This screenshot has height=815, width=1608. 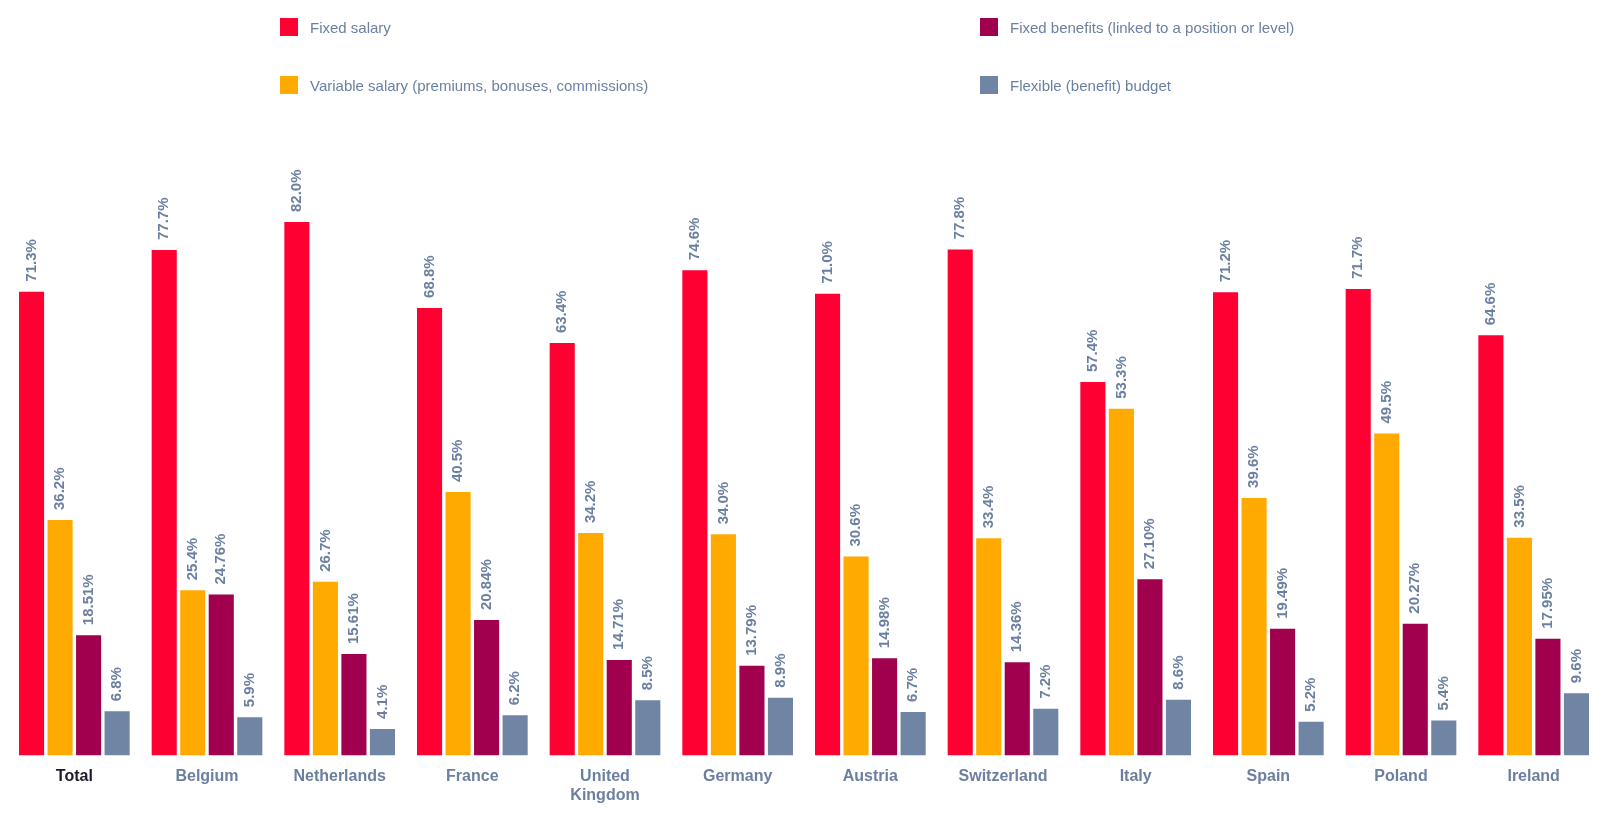 What do you see at coordinates (1016, 627) in the screenshot?
I see `data-label: 14.36%` at bounding box center [1016, 627].